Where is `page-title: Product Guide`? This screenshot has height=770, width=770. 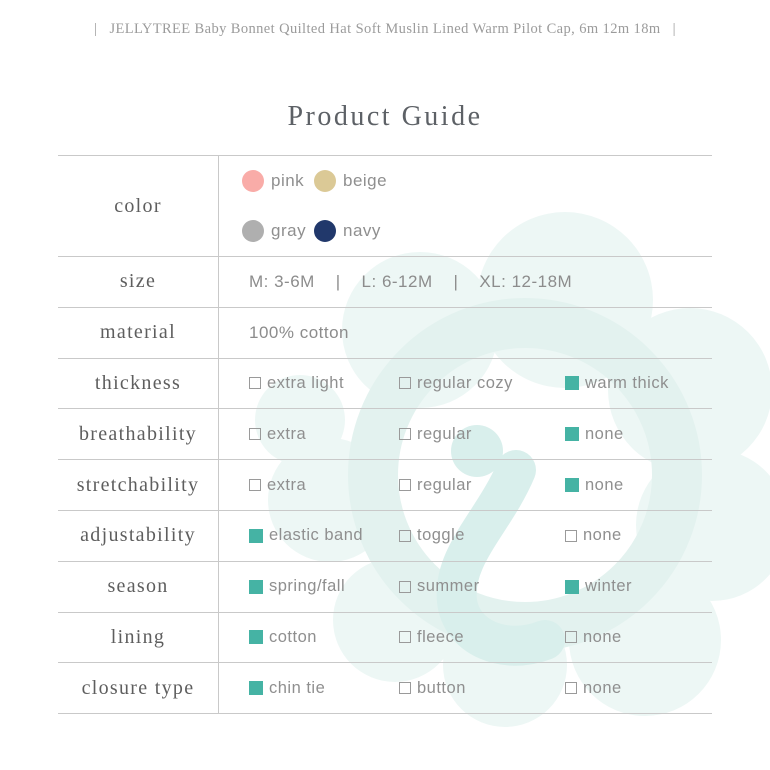
page-title: Product Guide is located at coordinates (385, 116).